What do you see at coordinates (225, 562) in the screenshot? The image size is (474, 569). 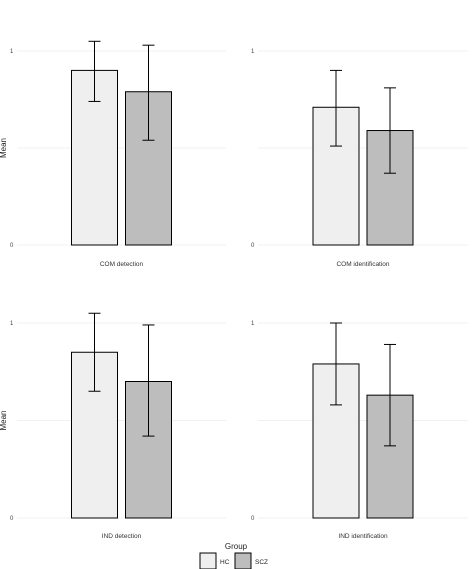 I see `legend-label-hc: HC` at bounding box center [225, 562].